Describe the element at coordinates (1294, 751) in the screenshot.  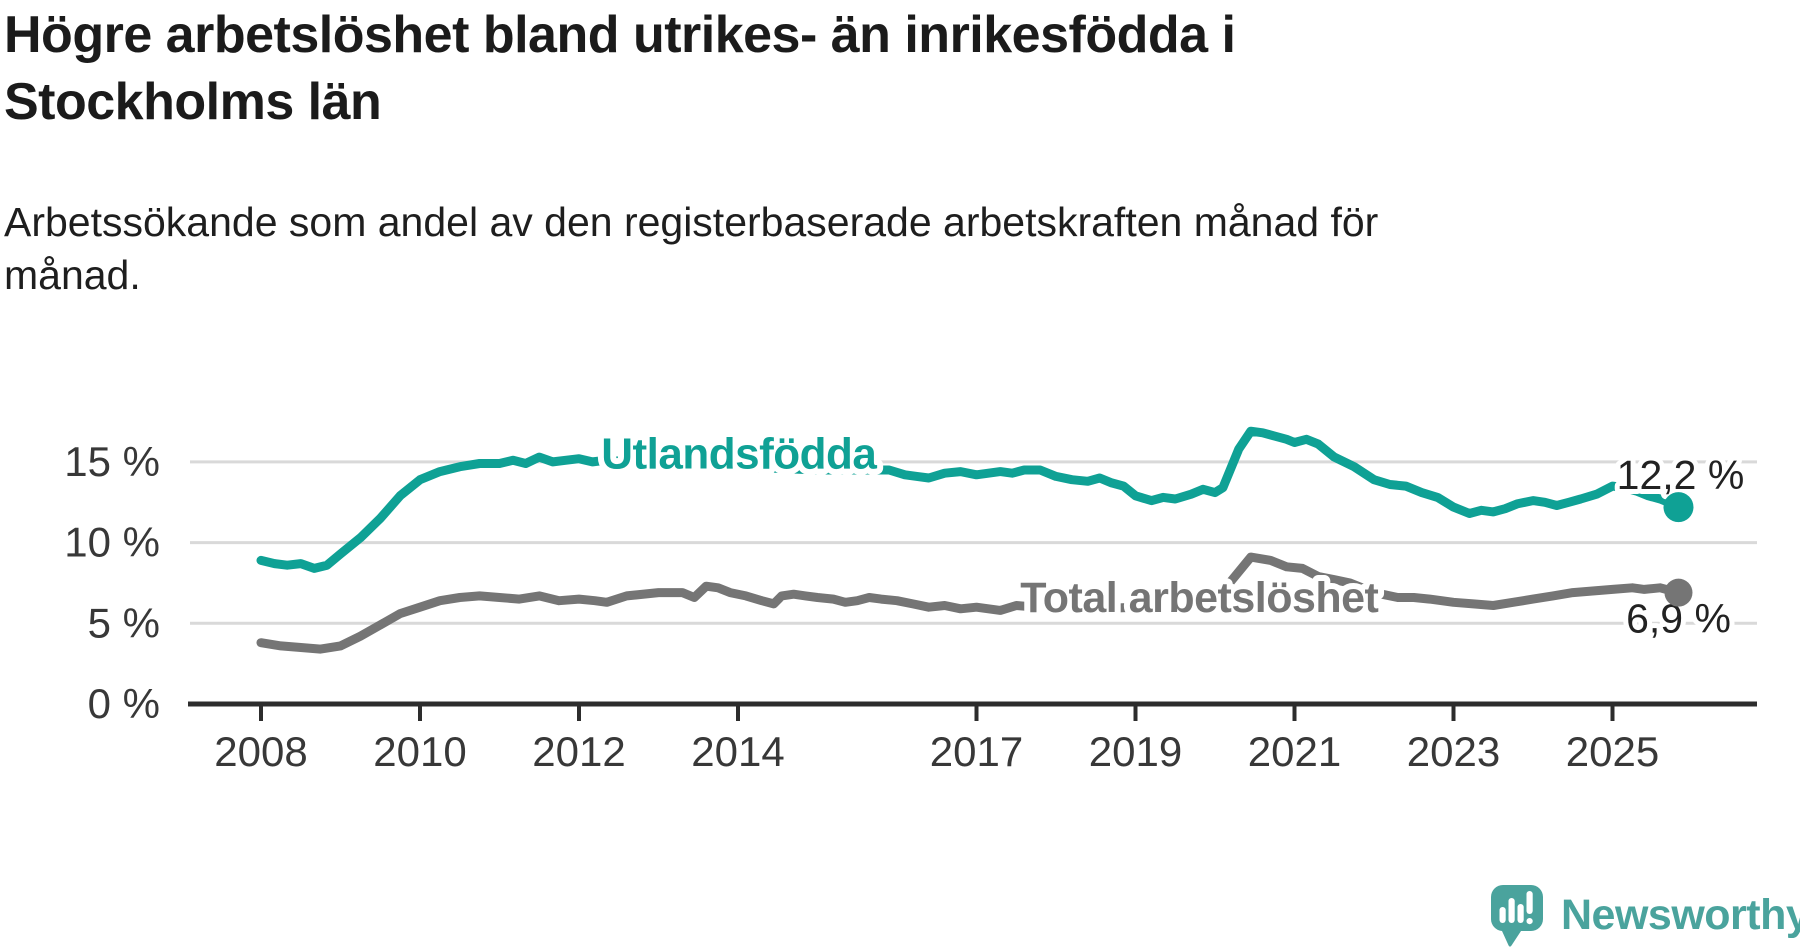
I see `x-tick-label-2021: 2021` at that location.